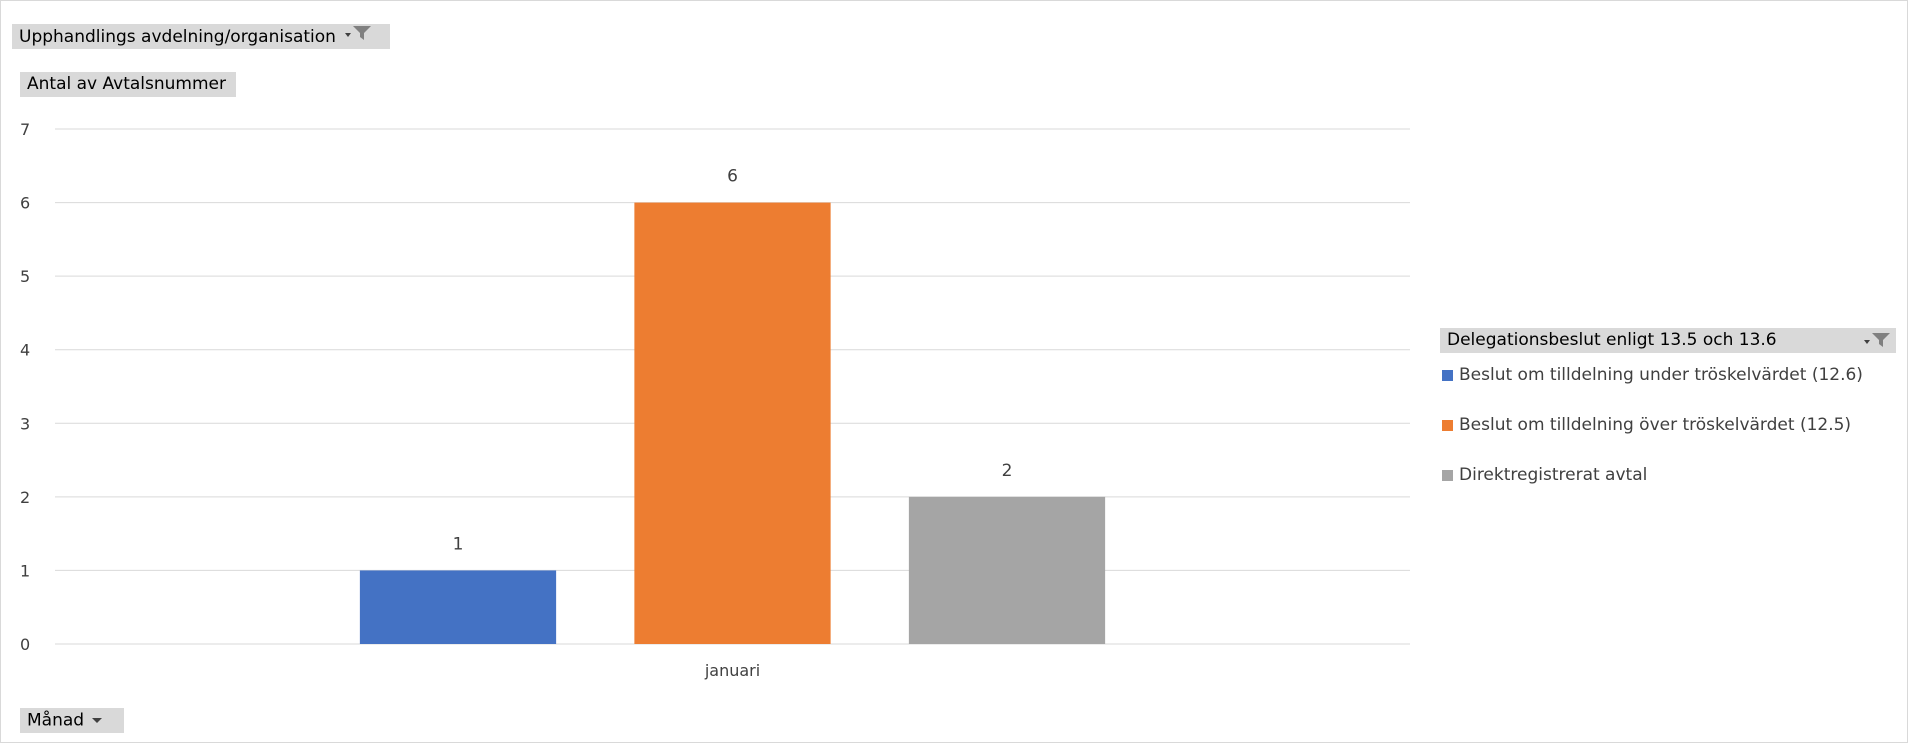 The height and width of the screenshot is (745, 1910). I want to click on y-tick-label: 5, so click(25, 276).